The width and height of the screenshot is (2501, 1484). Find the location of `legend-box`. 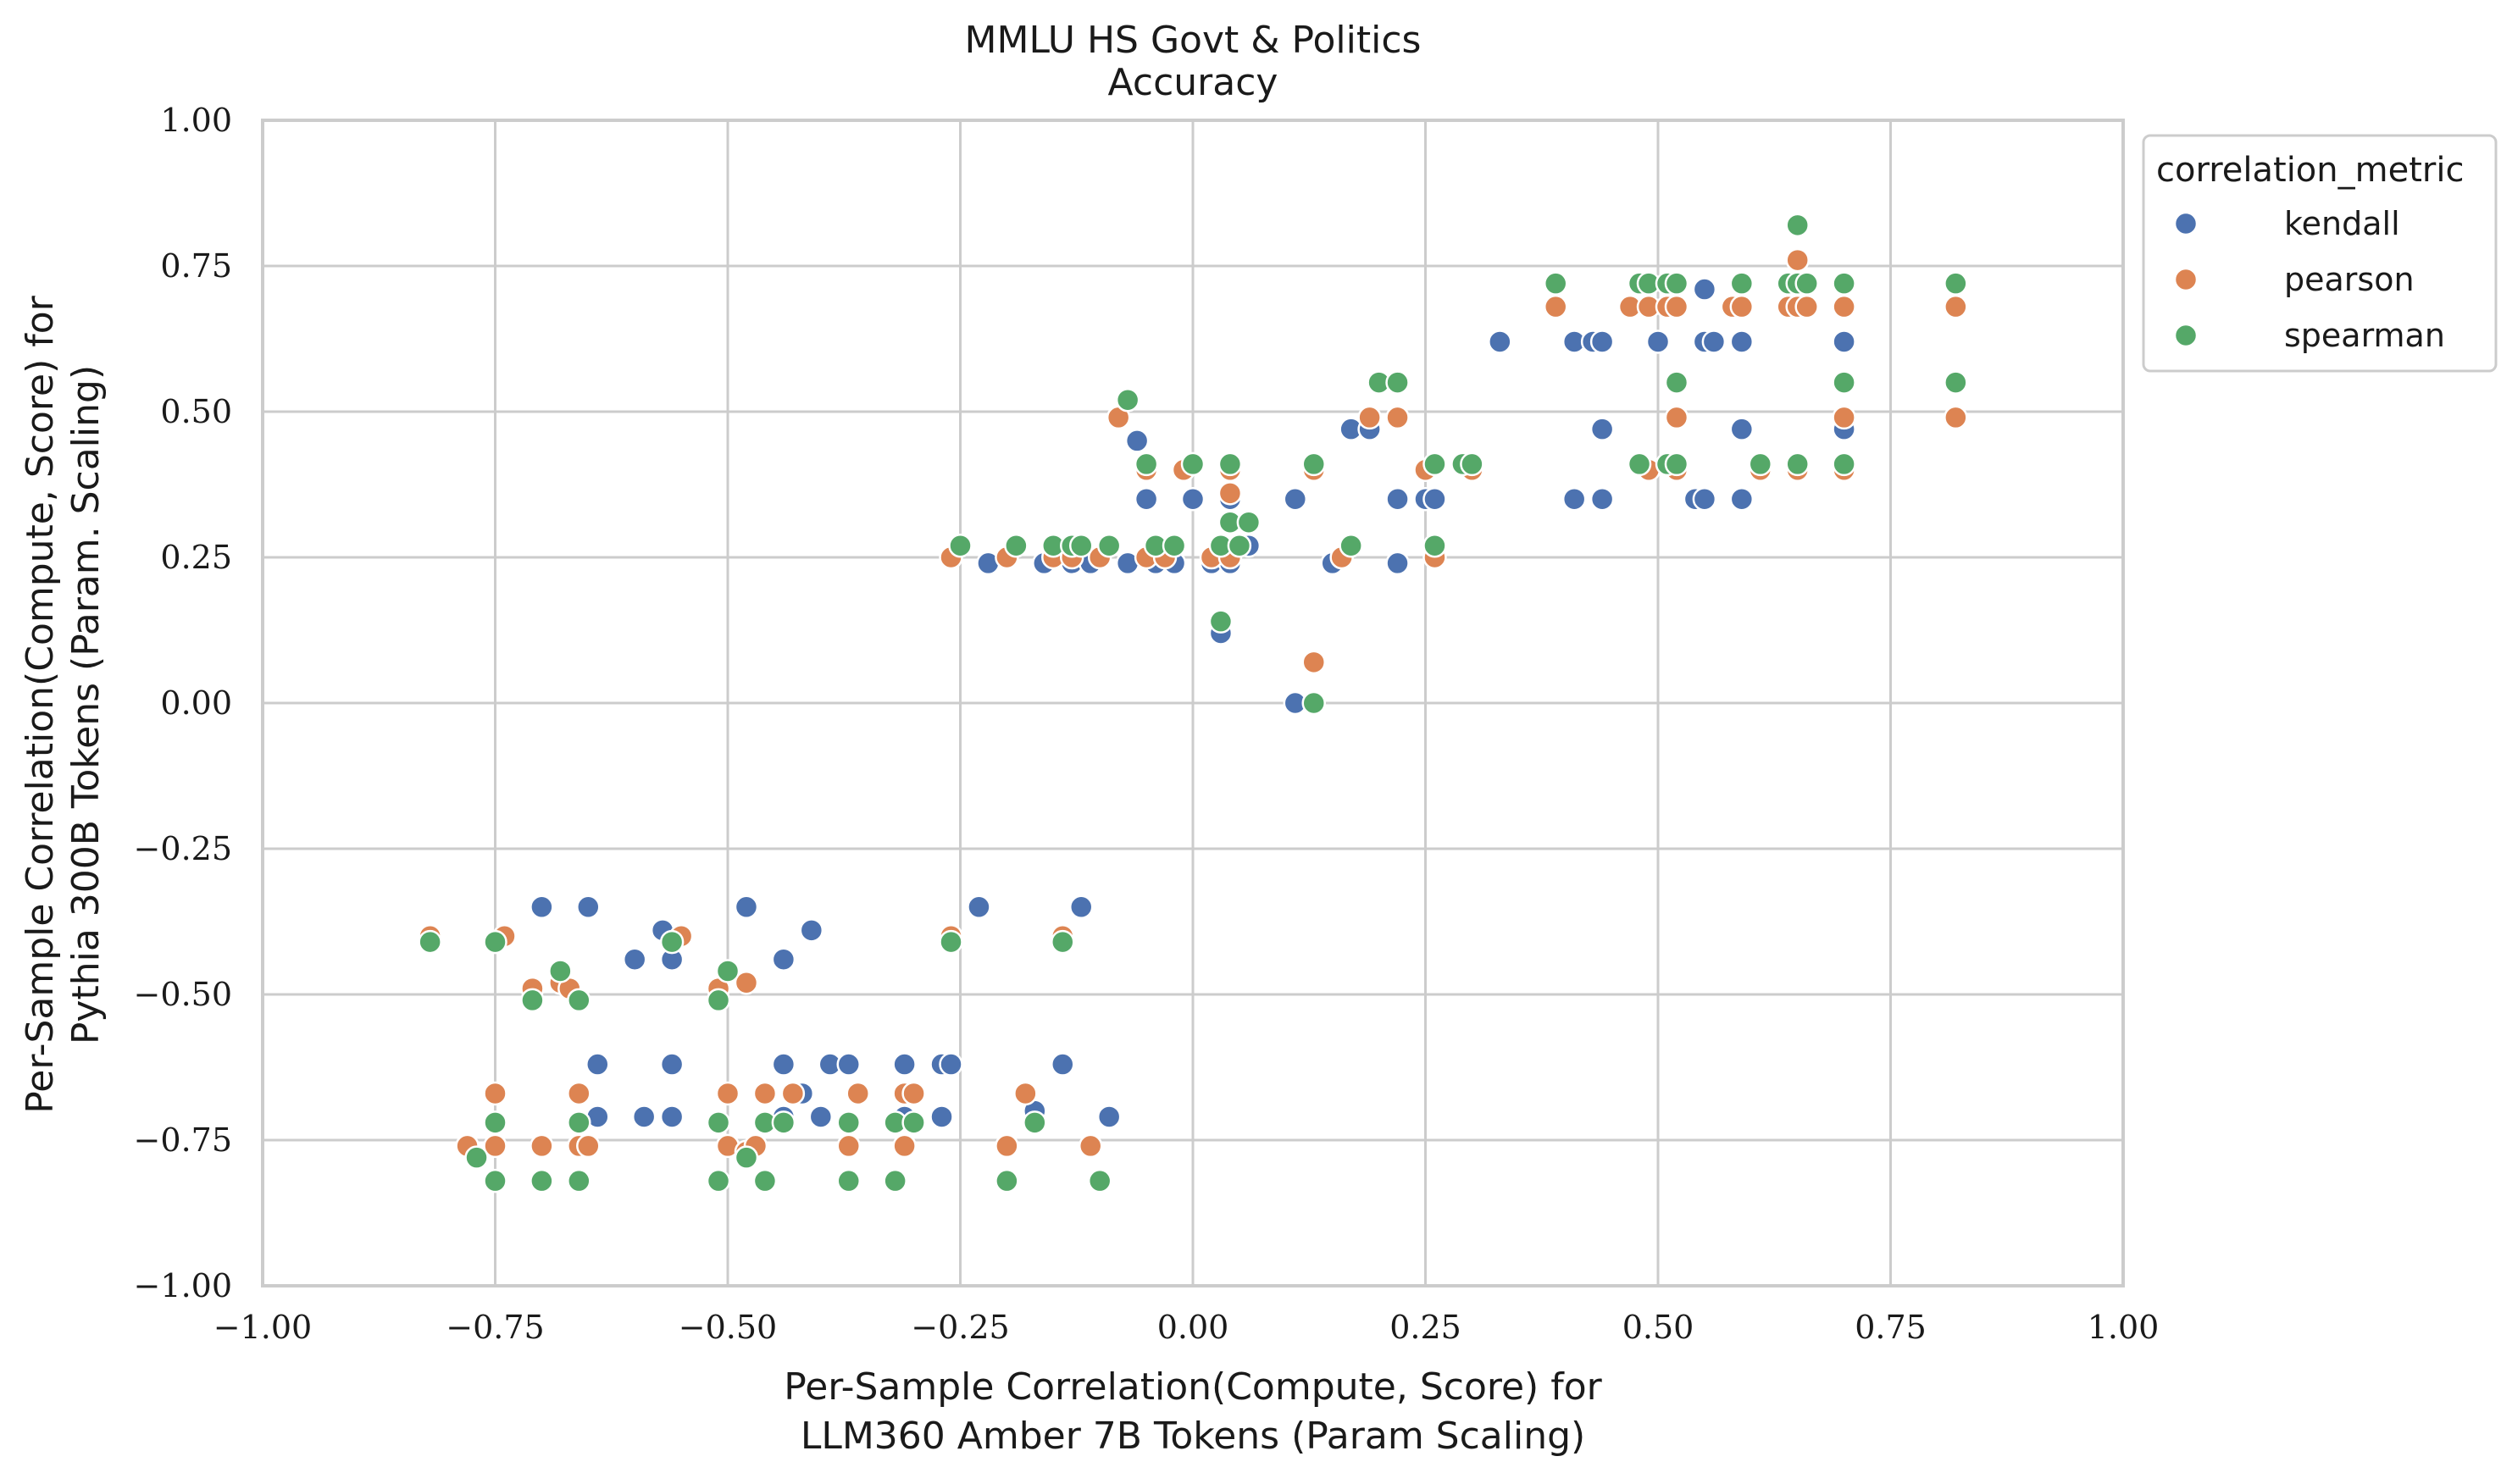

legend-box is located at coordinates (2320, 253).